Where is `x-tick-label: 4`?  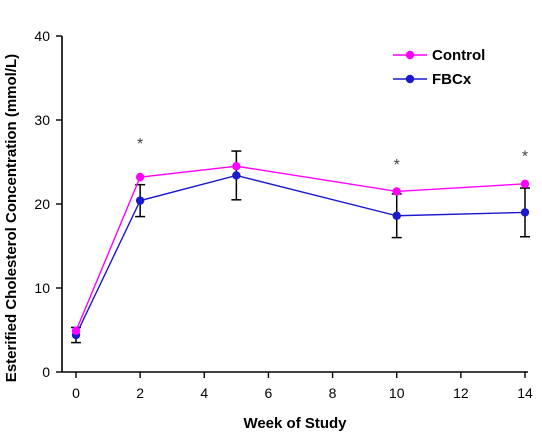
x-tick-label: 4 is located at coordinates (204, 393).